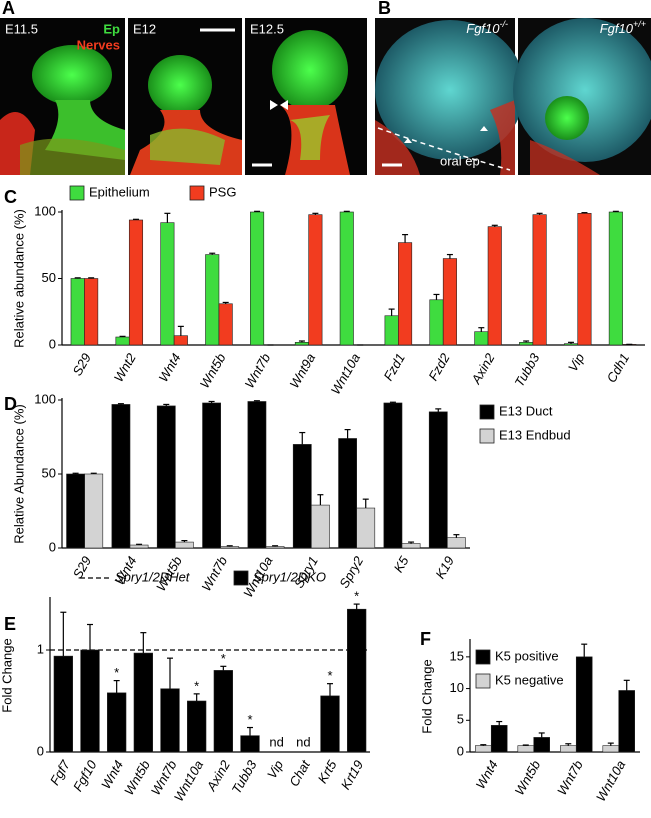  I want to click on panel-label: B, so click(384, 9).